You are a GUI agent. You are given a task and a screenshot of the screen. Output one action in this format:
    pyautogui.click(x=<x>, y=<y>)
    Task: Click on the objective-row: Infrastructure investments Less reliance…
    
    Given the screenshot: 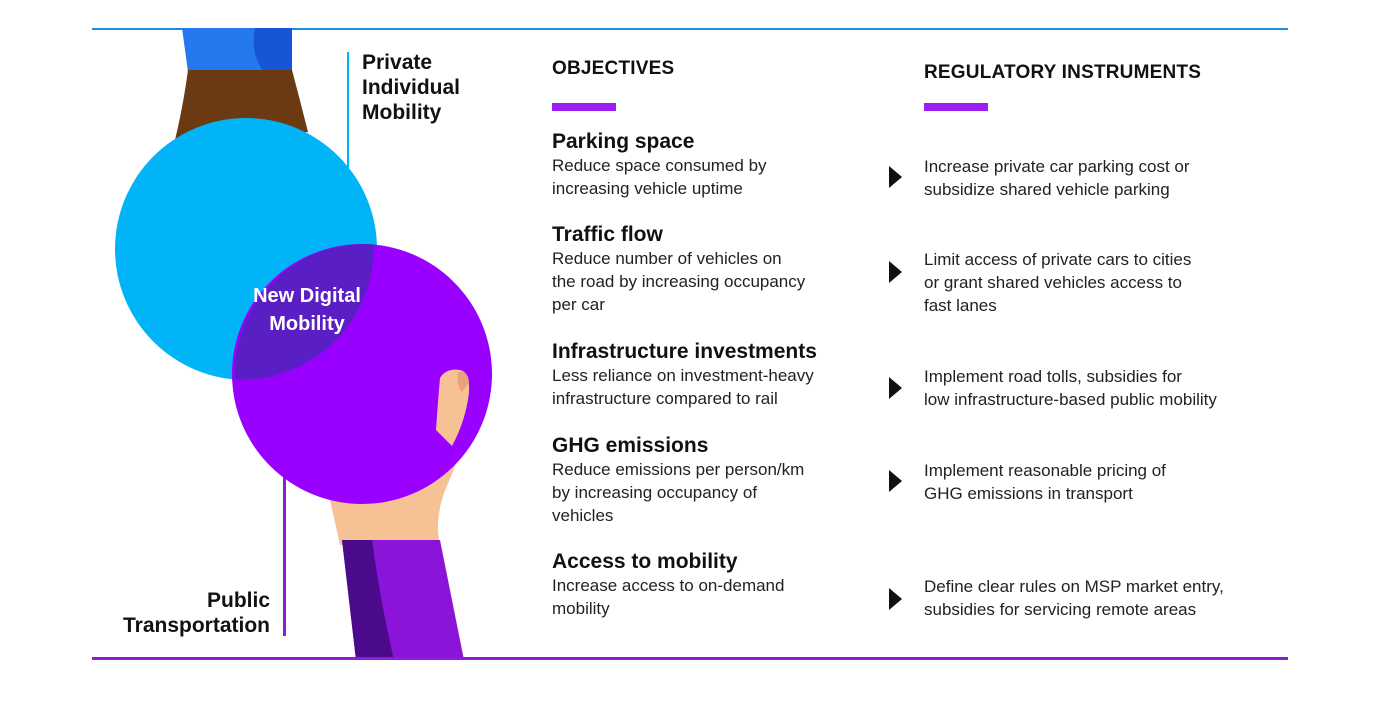 What is the action you would take?
    pyautogui.click(x=684, y=374)
    